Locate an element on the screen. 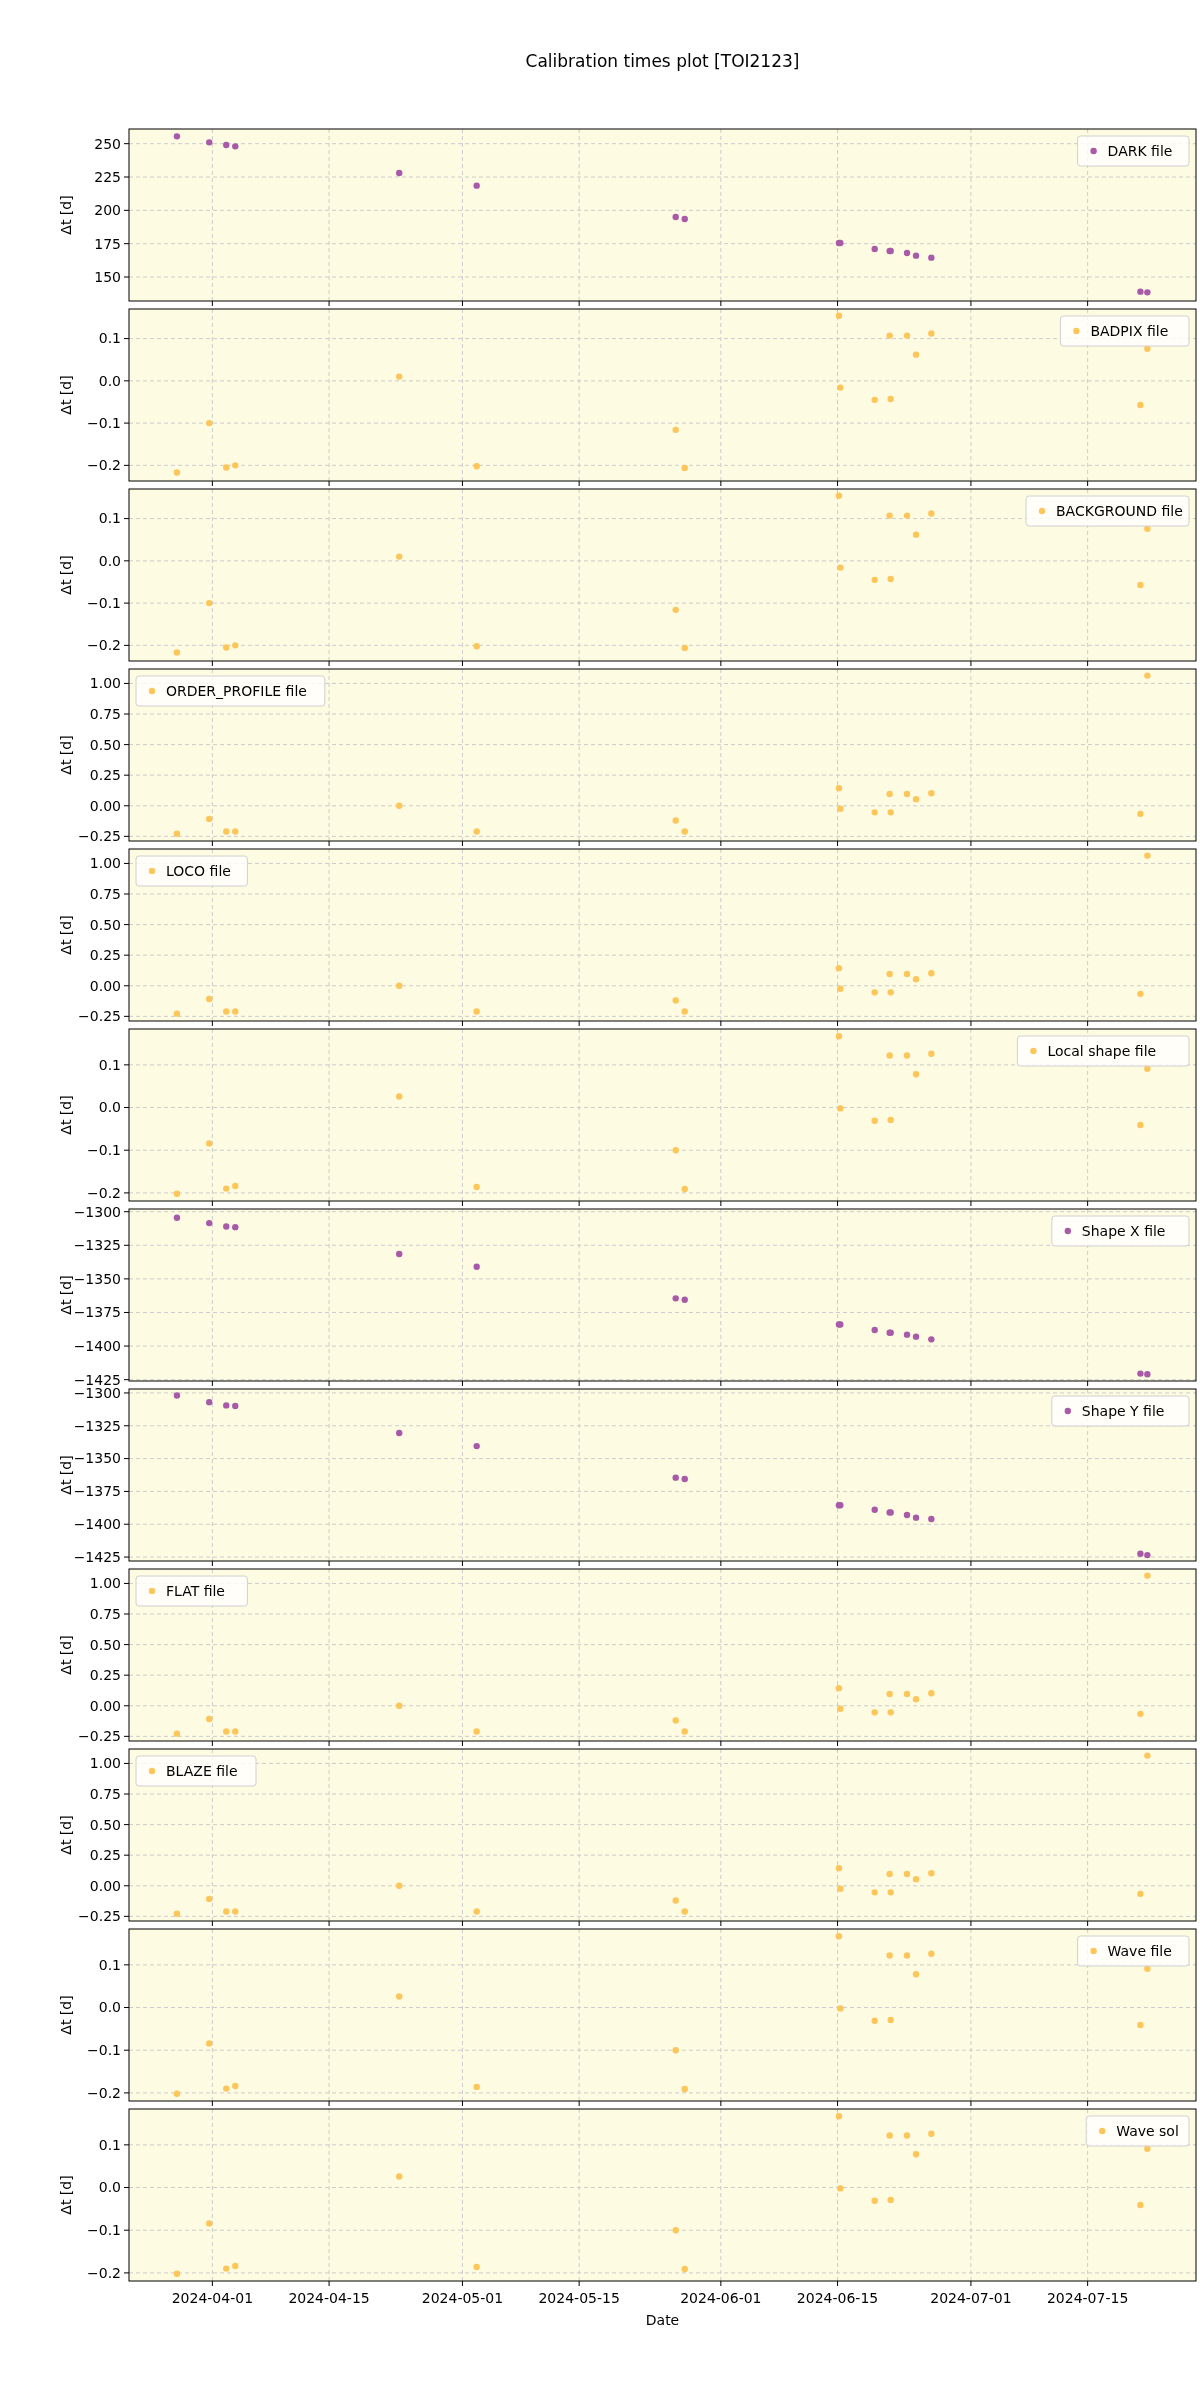  y-tick-label: 0.00 is located at coordinates (105, 985).